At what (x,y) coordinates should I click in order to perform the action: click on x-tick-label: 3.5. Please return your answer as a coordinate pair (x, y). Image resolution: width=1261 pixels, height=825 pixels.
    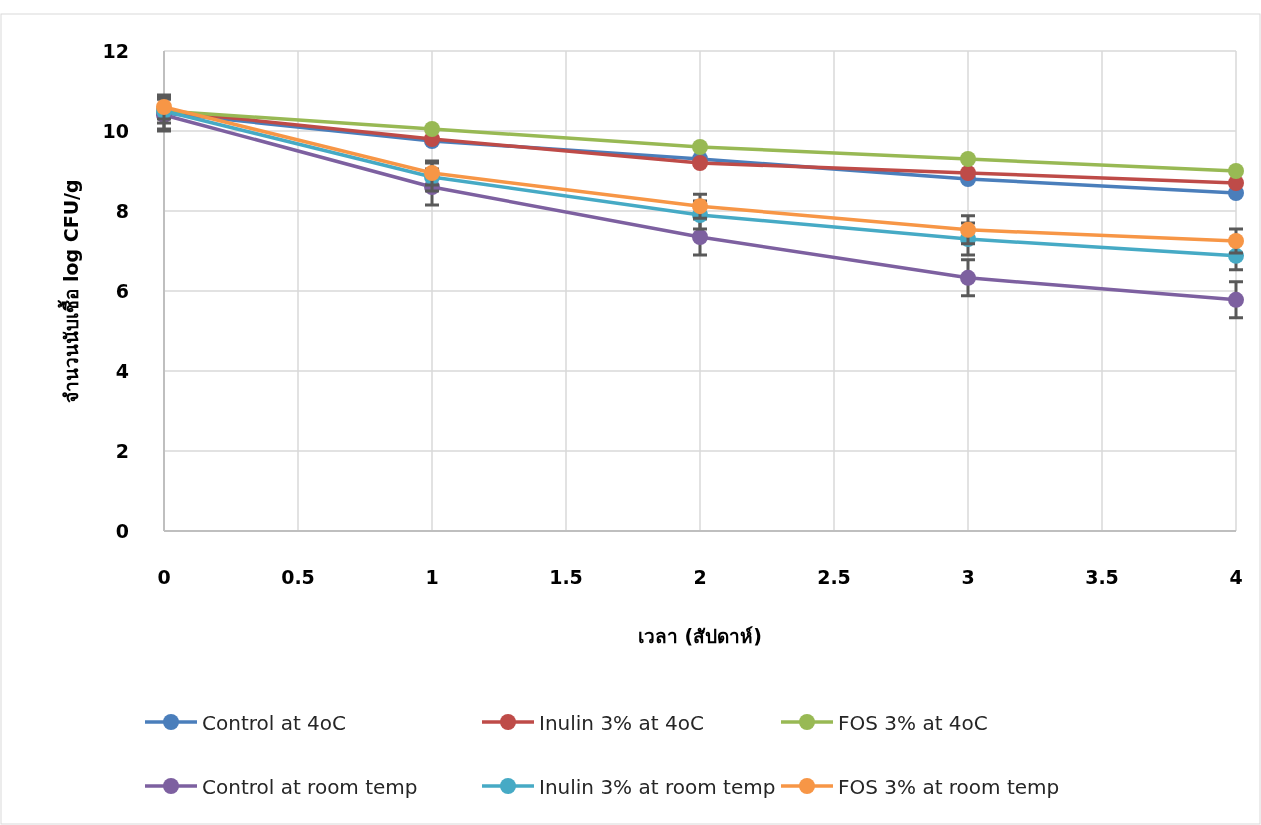
    Looking at the image, I should click on (1102, 577).